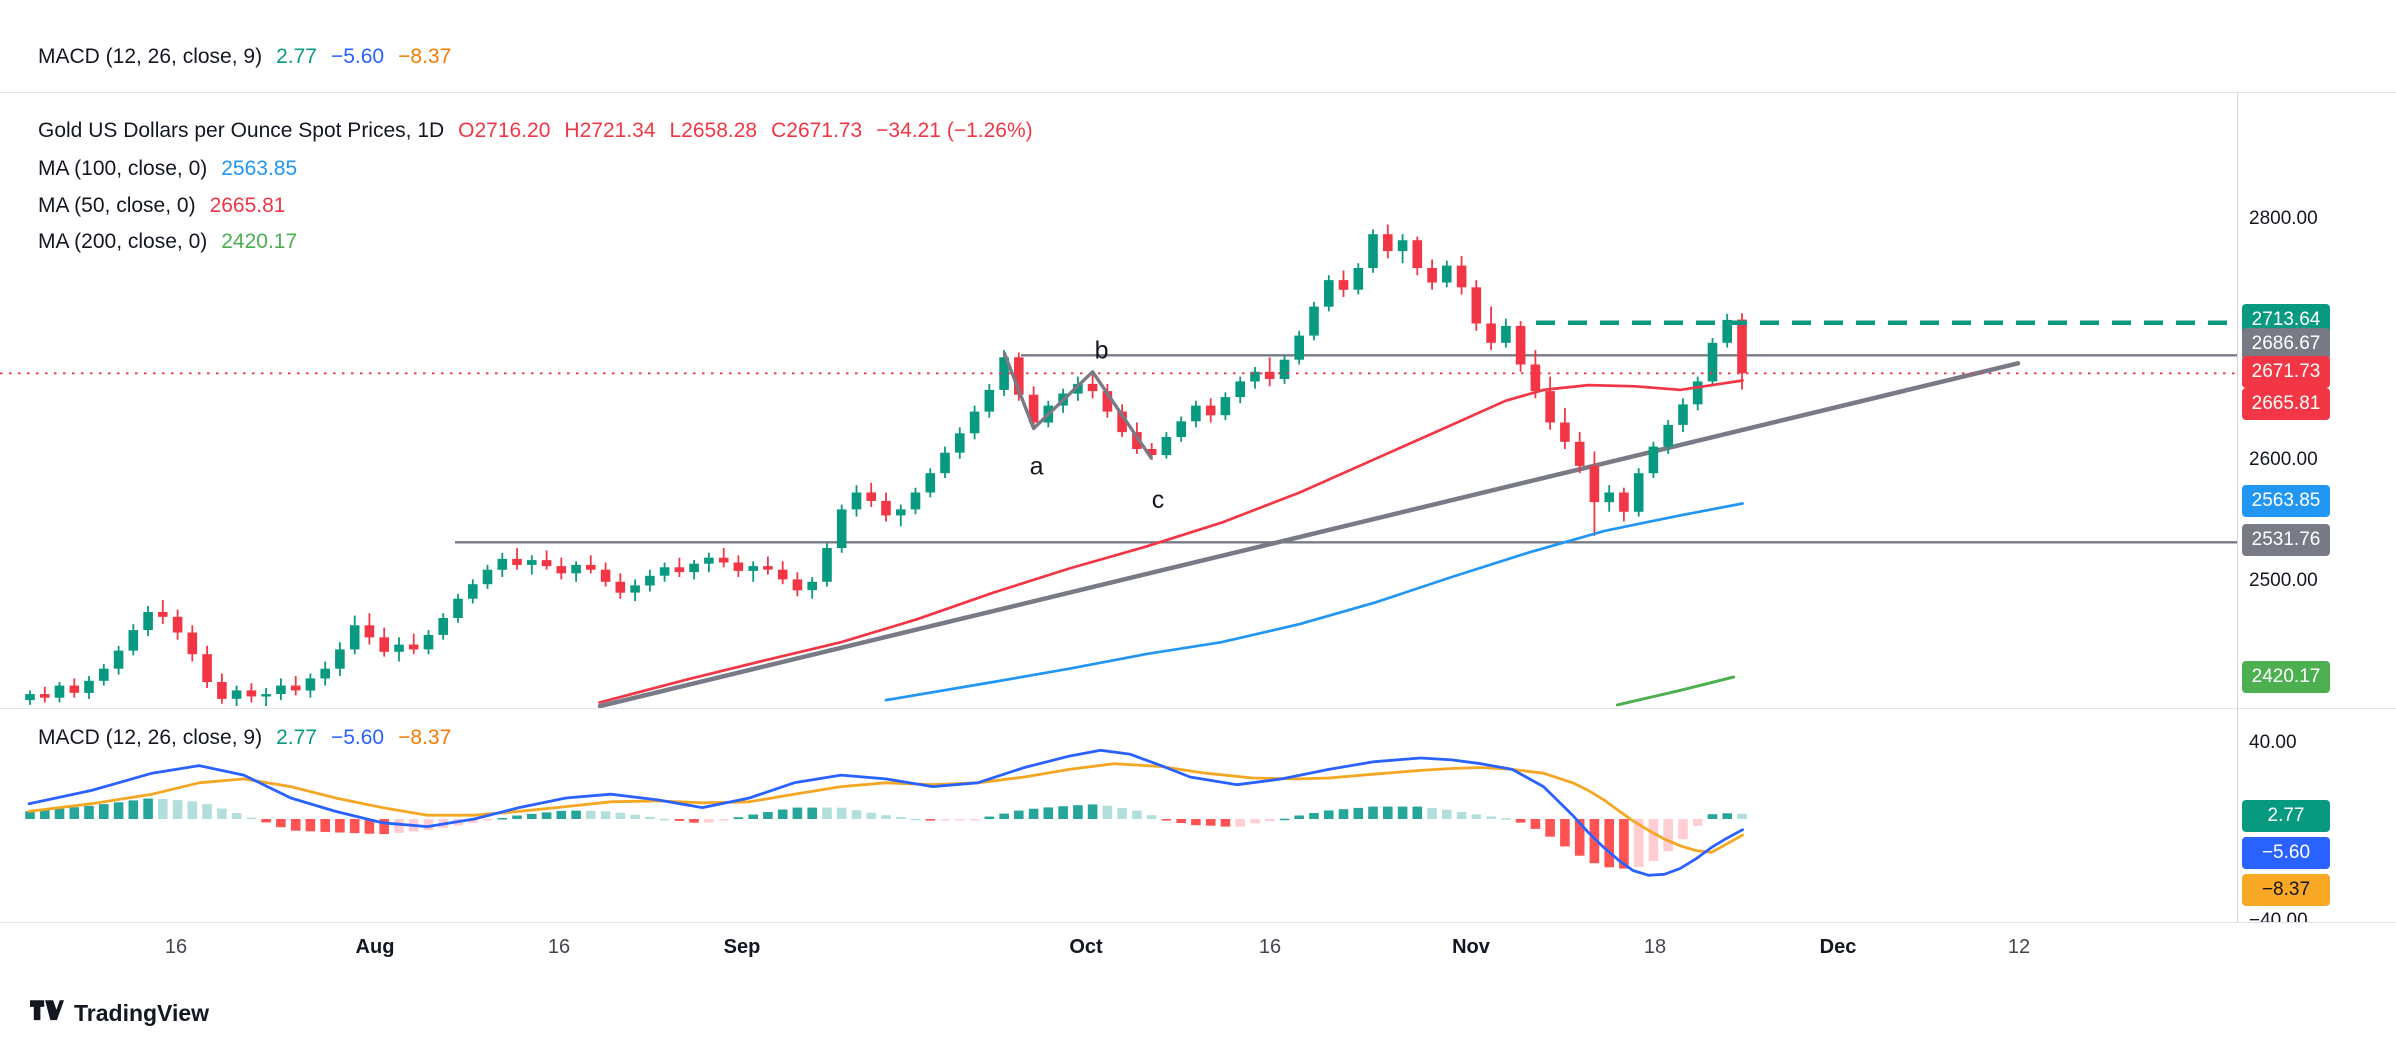  Describe the element at coordinates (954, 130) in the screenshot. I see `ohlc-change: −34.21 (−1.26%)` at that location.